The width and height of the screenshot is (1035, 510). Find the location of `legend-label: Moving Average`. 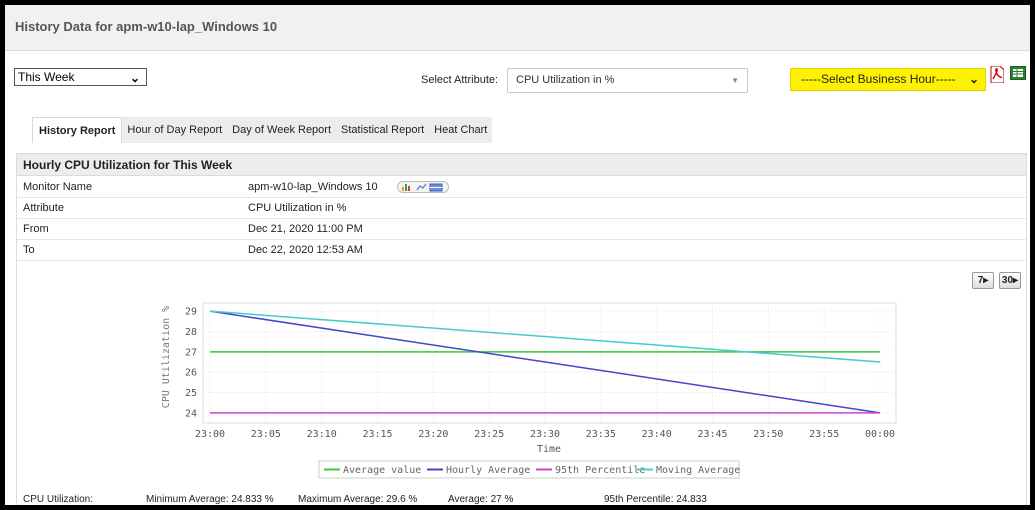

legend-label: Moving Average is located at coordinates (698, 470).